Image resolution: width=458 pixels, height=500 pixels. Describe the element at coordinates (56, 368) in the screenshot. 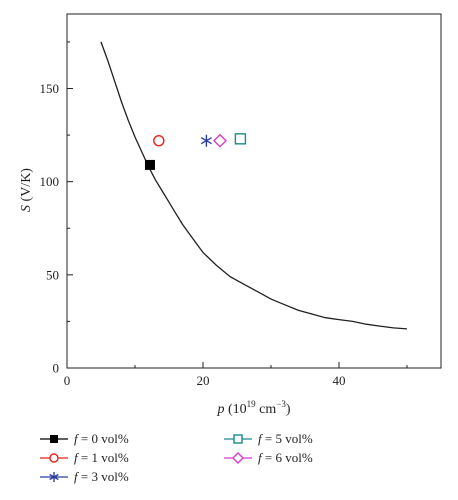

I see `y-tick-label: 0` at that location.